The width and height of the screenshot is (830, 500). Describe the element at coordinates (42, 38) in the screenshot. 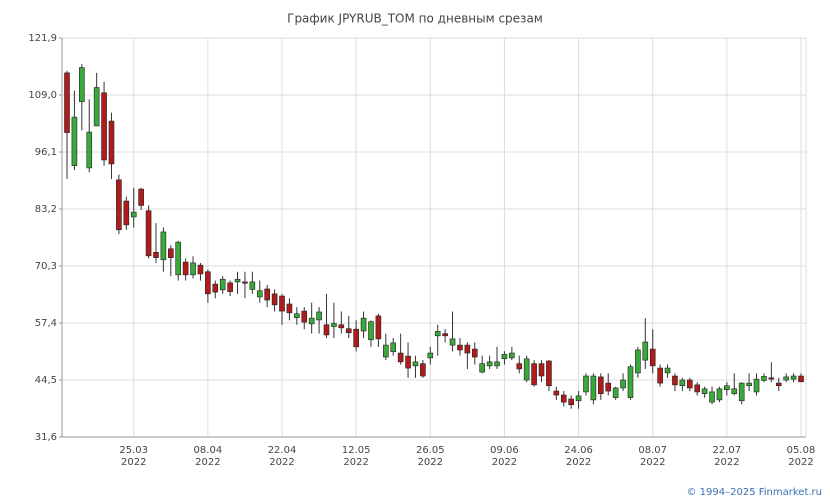

I see `y-tick-label: 121,9` at that location.